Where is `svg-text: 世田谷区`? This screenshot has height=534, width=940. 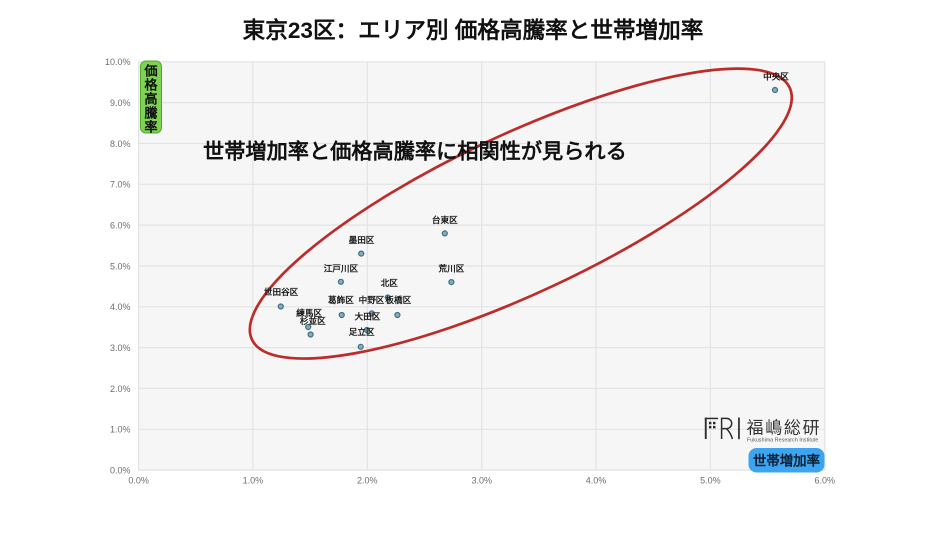 svg-text: 世田谷区 is located at coordinates (281, 291).